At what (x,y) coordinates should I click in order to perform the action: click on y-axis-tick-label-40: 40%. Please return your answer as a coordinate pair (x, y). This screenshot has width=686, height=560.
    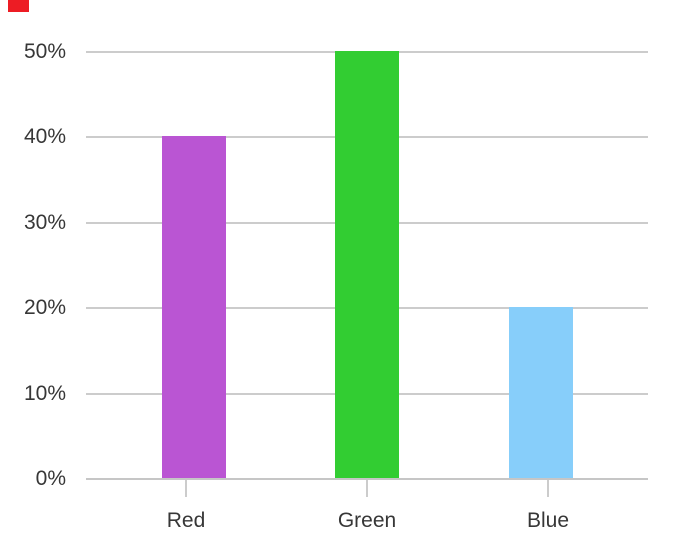
    Looking at the image, I should click on (44, 136).